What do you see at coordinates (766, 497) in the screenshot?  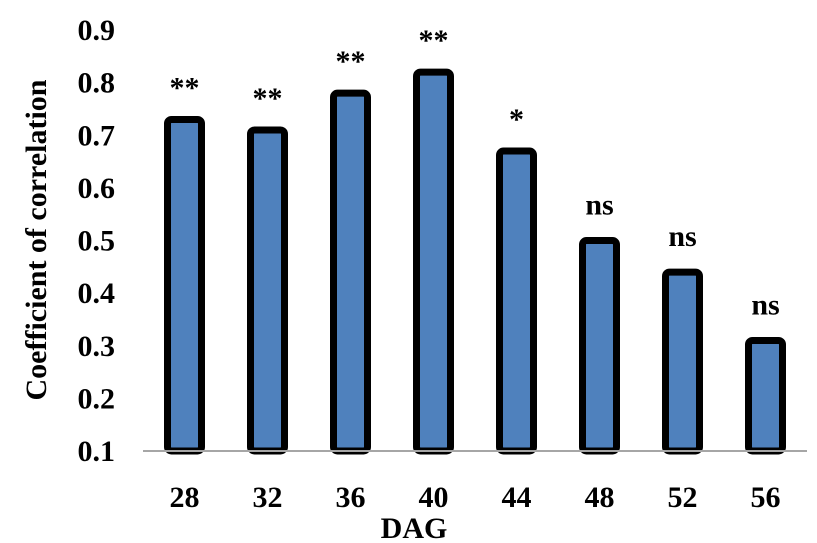 I see `x-tick-label: 56` at bounding box center [766, 497].